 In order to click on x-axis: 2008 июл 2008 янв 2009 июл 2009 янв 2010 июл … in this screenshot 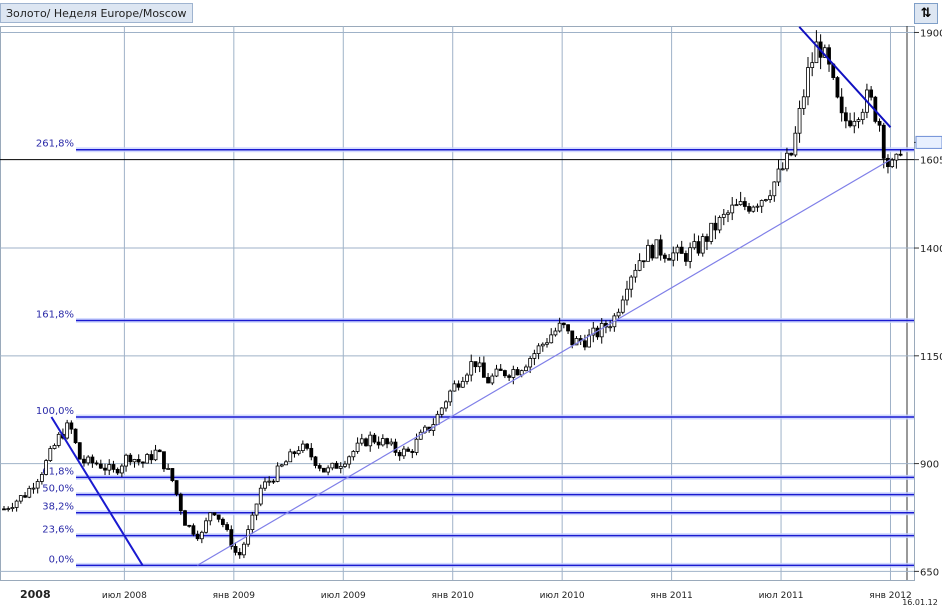, I will do `click(479, 597)`.